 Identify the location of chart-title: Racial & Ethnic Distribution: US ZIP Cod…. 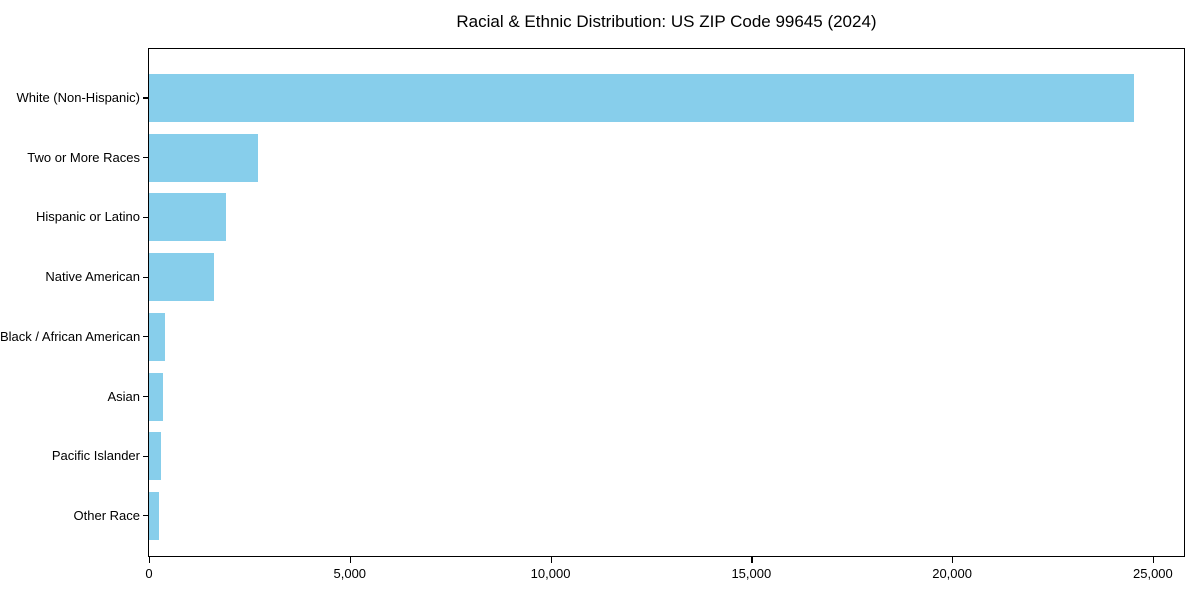
(666, 21).